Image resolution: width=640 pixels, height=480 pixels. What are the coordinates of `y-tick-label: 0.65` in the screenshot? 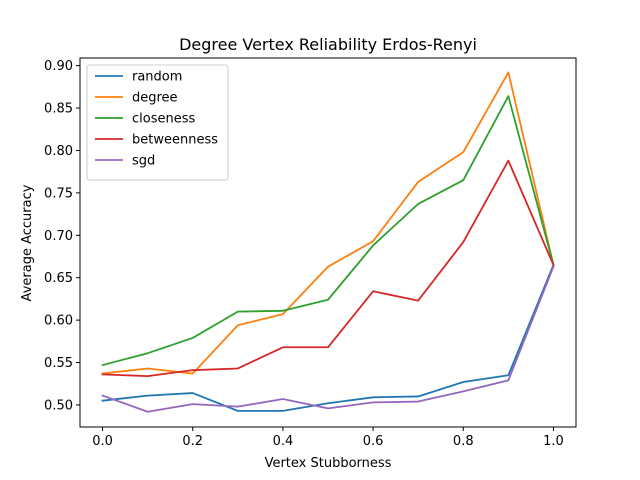 It's located at (58, 278).